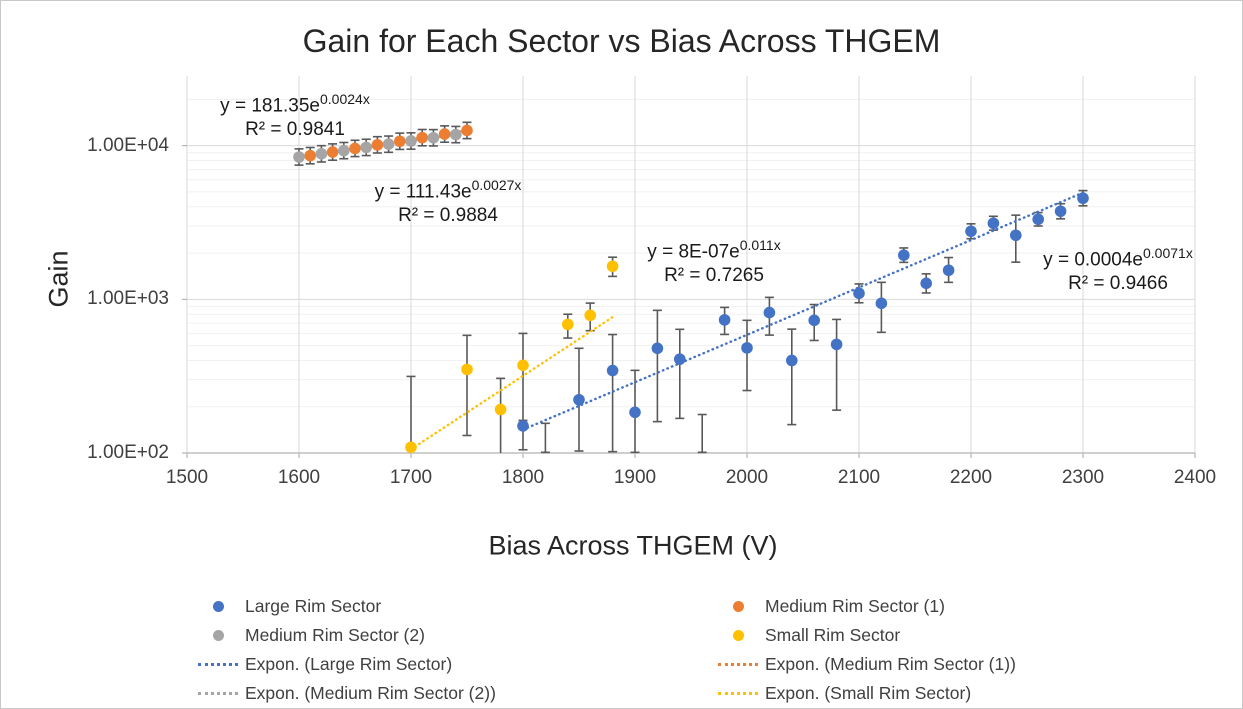  I want to click on equation-exponent: 0.0027x, so click(496, 185).